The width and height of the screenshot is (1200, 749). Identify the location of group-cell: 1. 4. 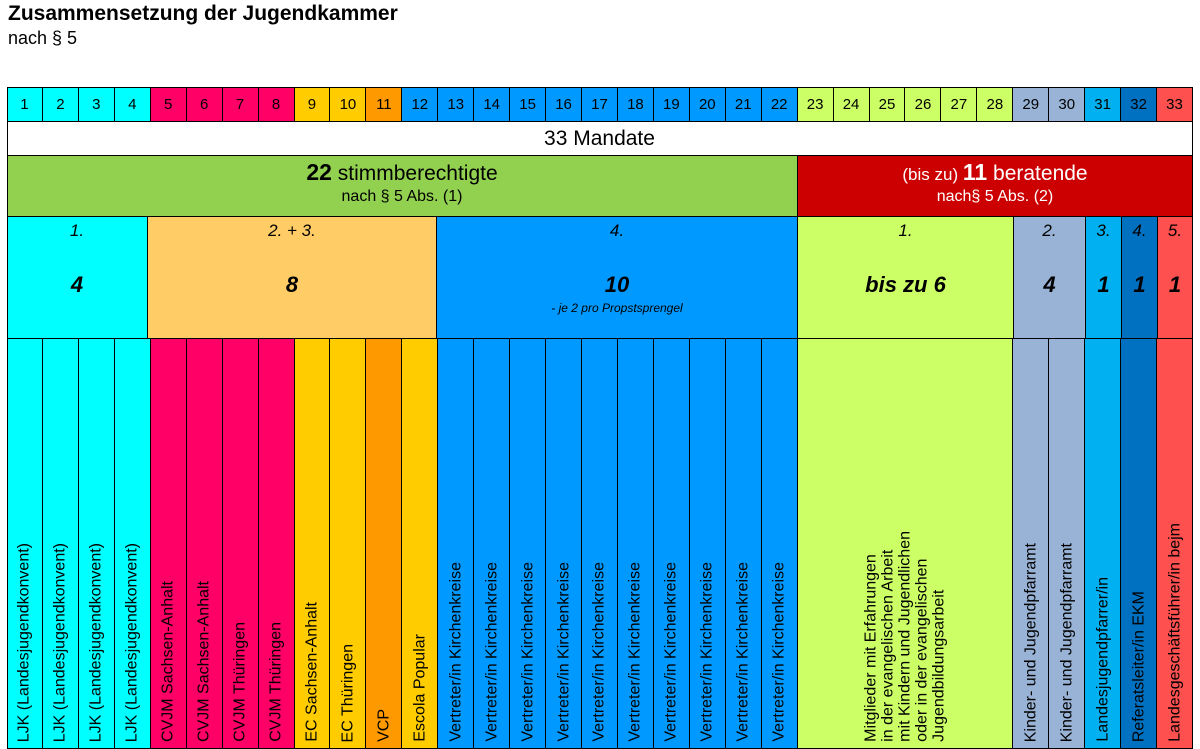
(77, 278).